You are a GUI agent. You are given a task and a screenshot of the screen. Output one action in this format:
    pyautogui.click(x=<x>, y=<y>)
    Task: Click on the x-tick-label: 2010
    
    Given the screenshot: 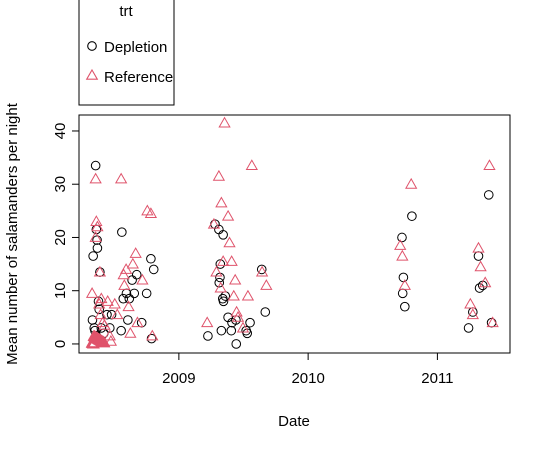 What is the action you would take?
    pyautogui.click(x=307, y=378)
    